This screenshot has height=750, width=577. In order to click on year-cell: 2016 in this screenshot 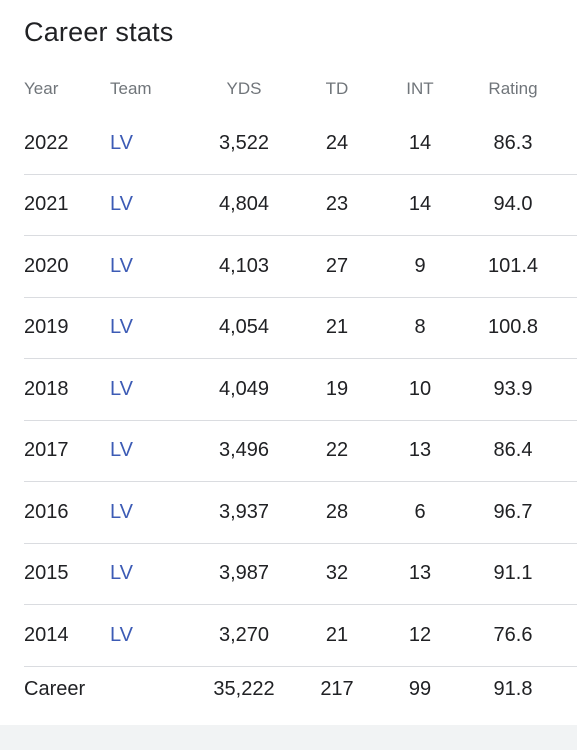, I will do `click(46, 511)`.